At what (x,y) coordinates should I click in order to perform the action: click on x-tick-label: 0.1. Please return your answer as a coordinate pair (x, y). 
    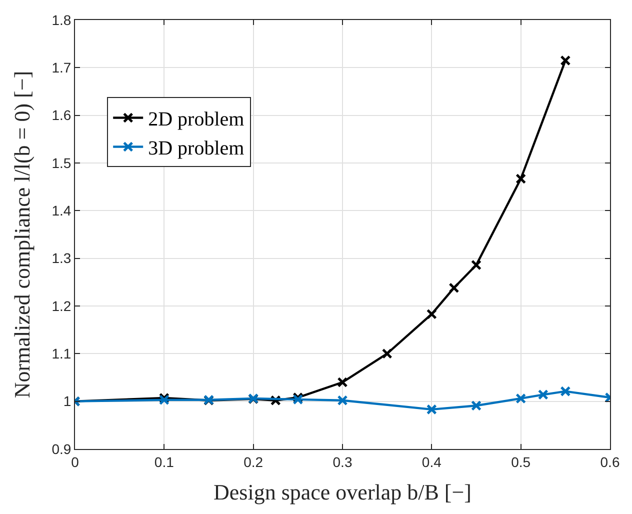
    Looking at the image, I should click on (164, 462).